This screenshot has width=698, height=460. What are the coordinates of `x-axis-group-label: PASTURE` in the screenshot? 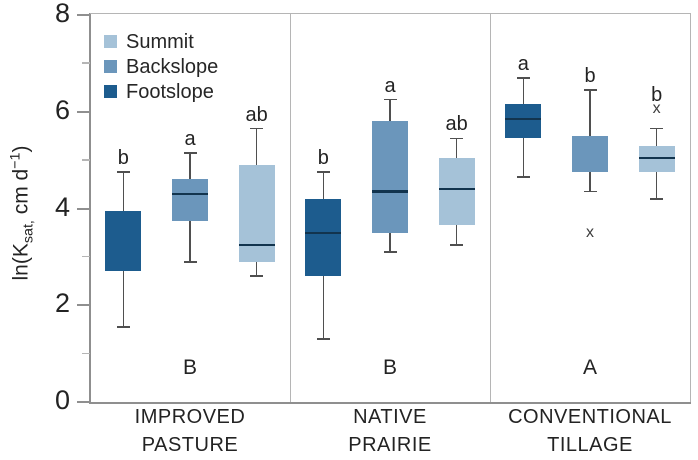 It's located at (190, 445).